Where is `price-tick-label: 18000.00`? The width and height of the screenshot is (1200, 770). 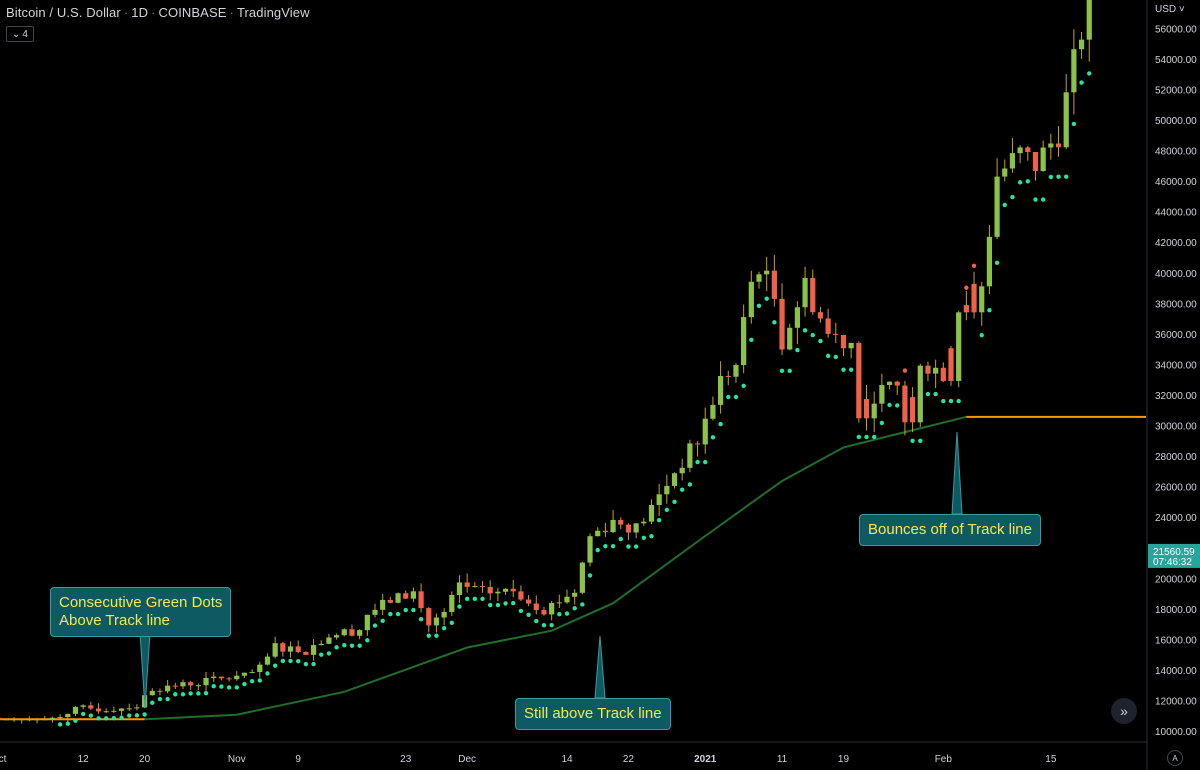
price-tick-label: 18000.00 is located at coordinates (1176, 610).